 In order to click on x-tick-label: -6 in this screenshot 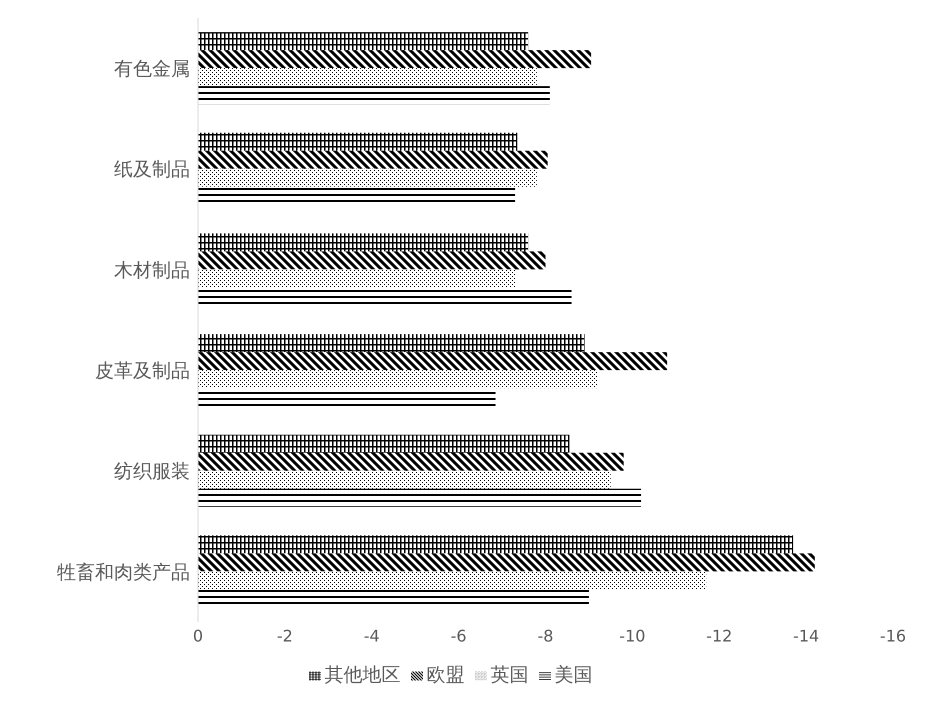, I will do `click(458, 636)`.